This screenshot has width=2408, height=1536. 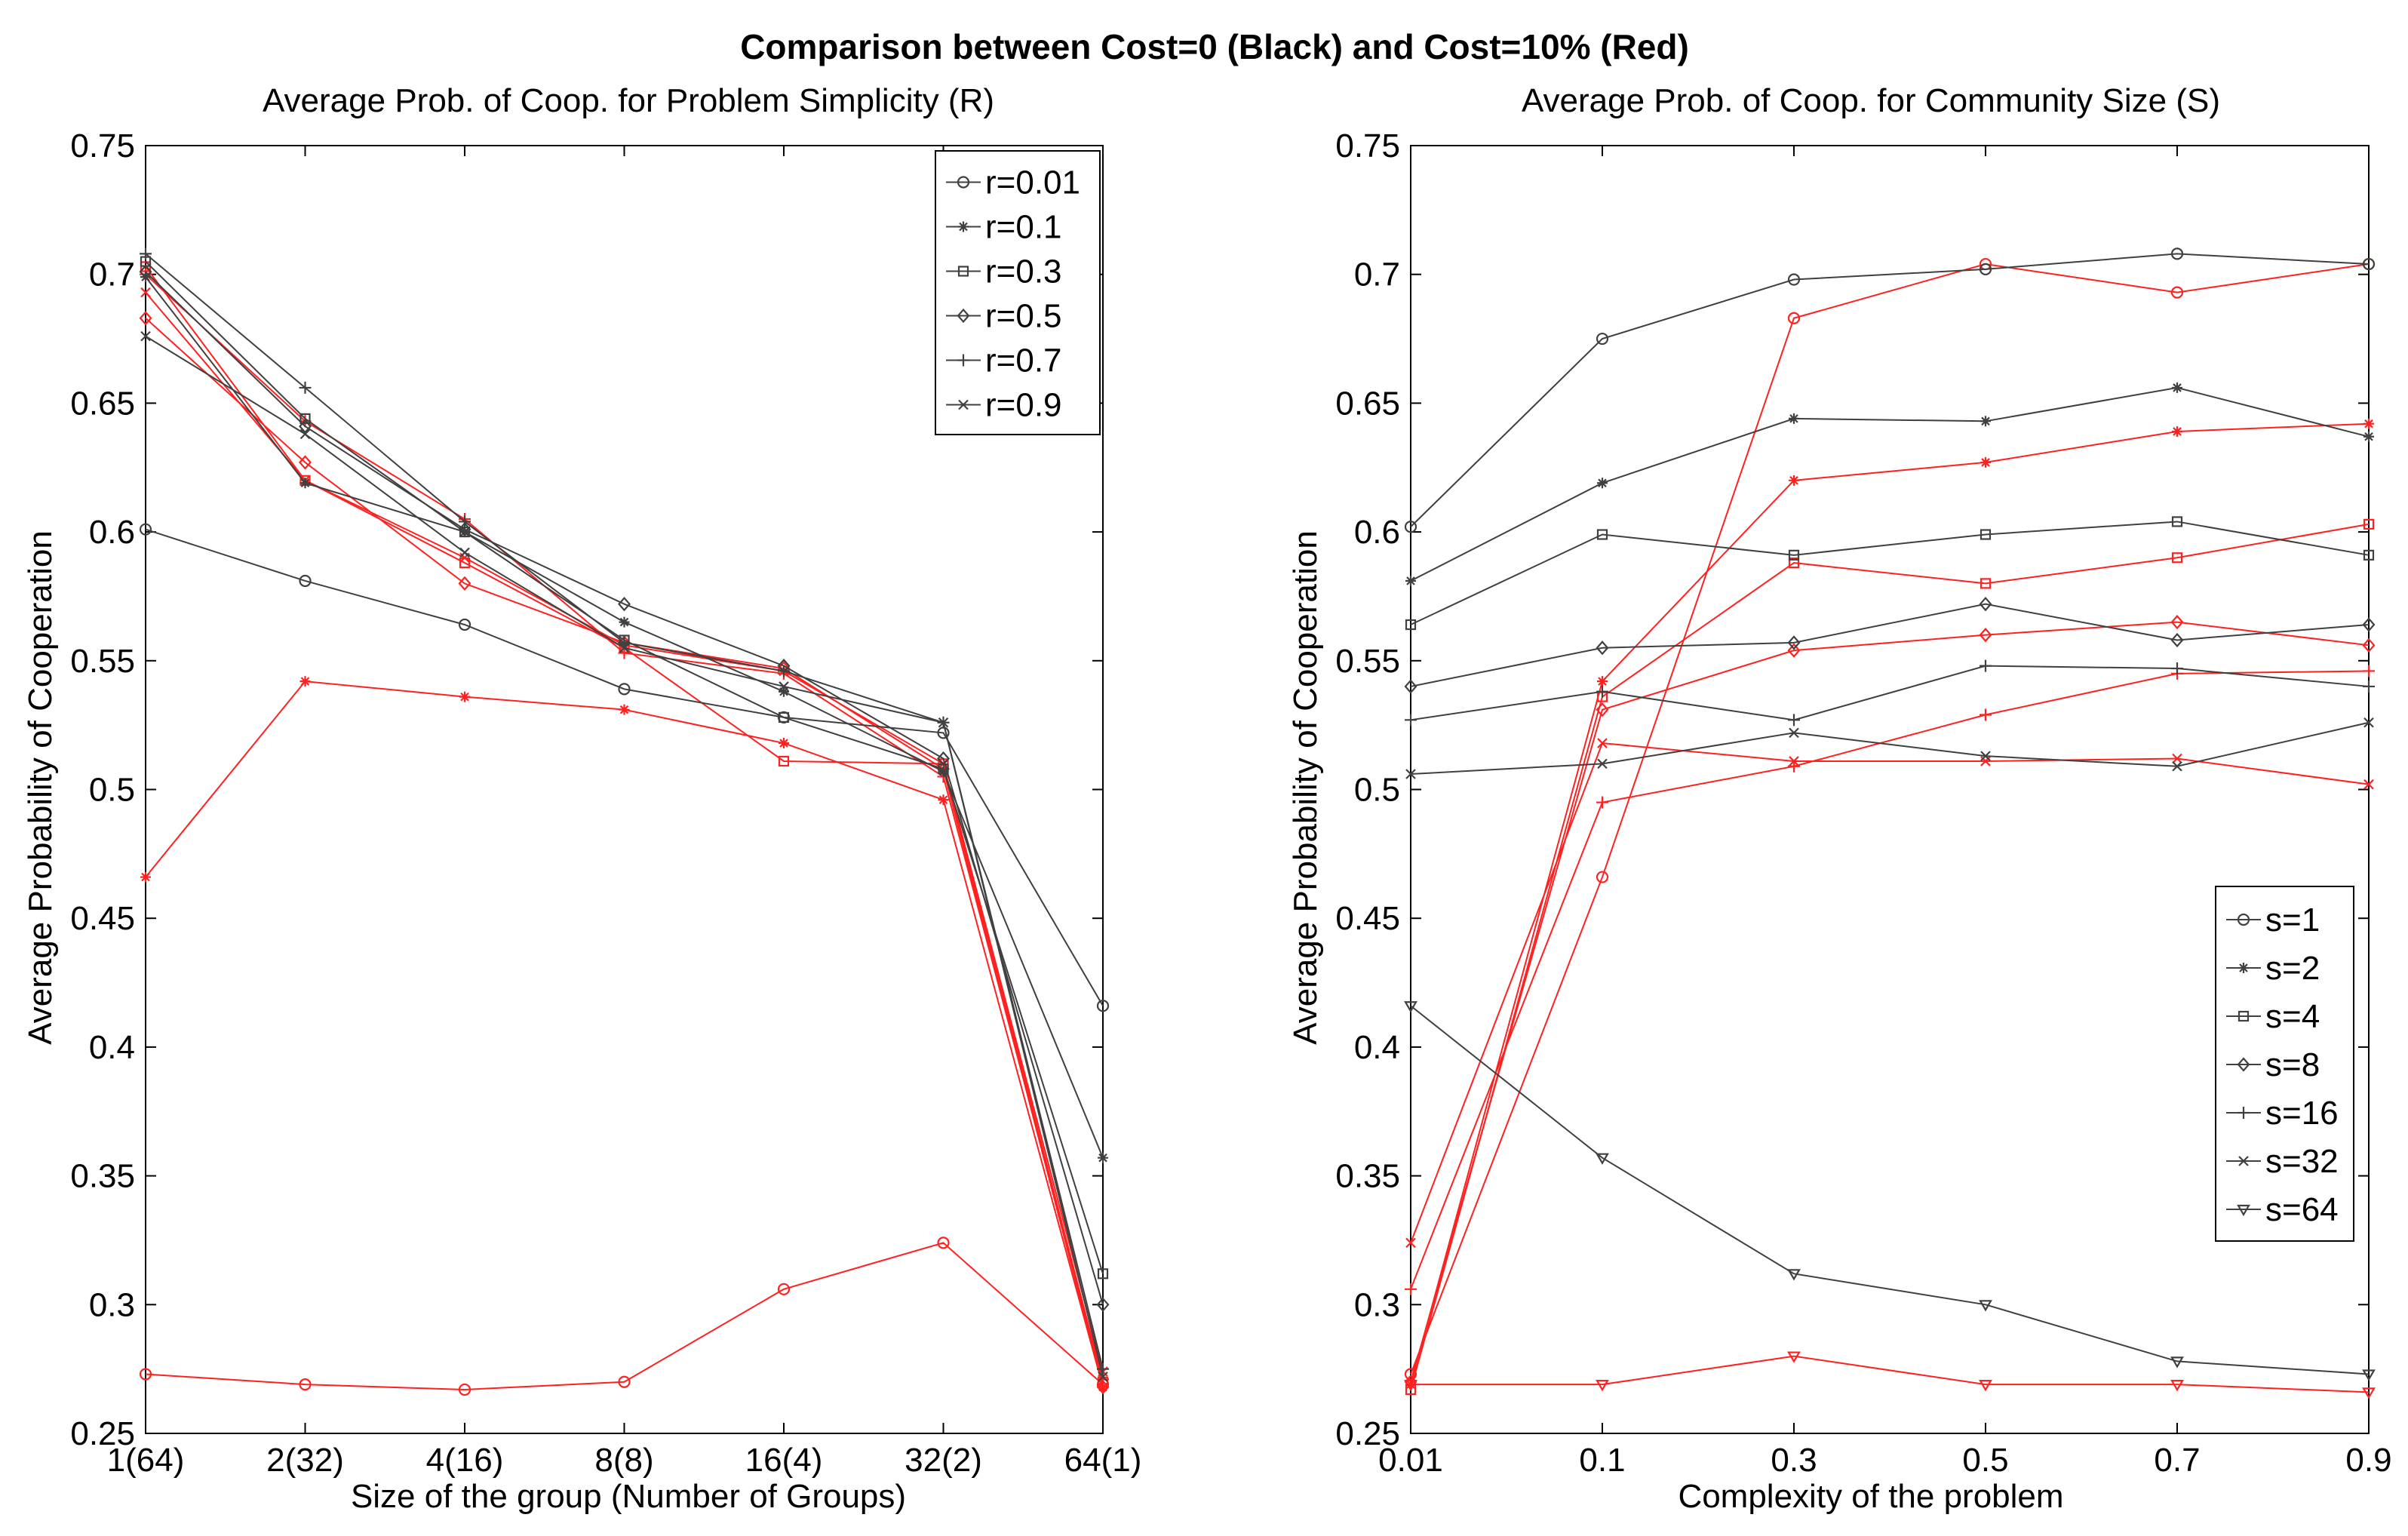 I want to click on right-legend-label: s=1, so click(x=2292, y=920).